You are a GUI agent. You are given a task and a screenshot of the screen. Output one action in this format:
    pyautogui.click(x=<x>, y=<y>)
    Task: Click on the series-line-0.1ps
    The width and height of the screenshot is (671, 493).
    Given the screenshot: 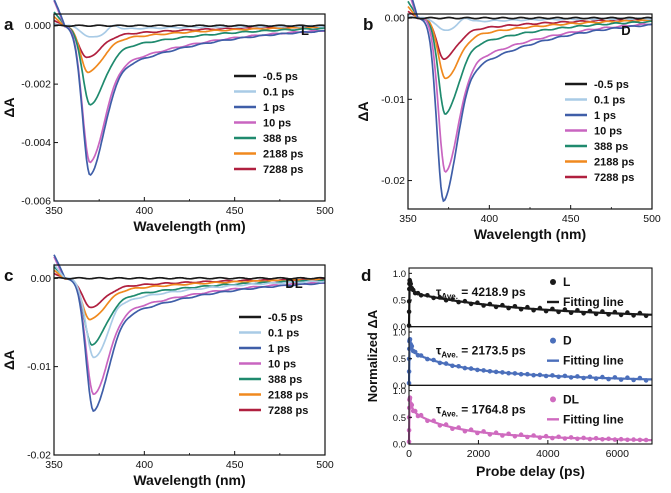 What is the action you would take?
    pyautogui.click(x=189, y=311)
    